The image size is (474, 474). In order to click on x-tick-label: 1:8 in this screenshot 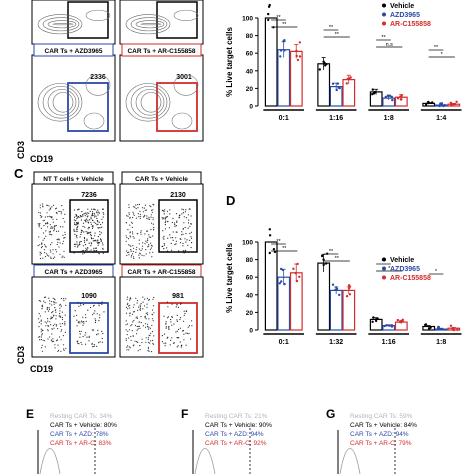, I will do `click(389, 118)`.